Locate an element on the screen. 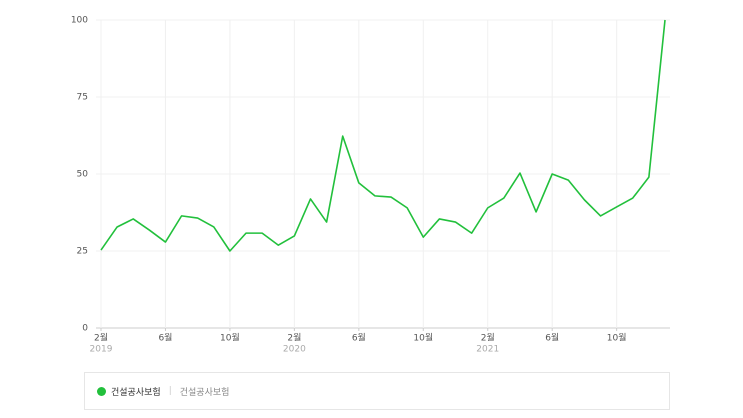  legend-marker is located at coordinates (101, 391).